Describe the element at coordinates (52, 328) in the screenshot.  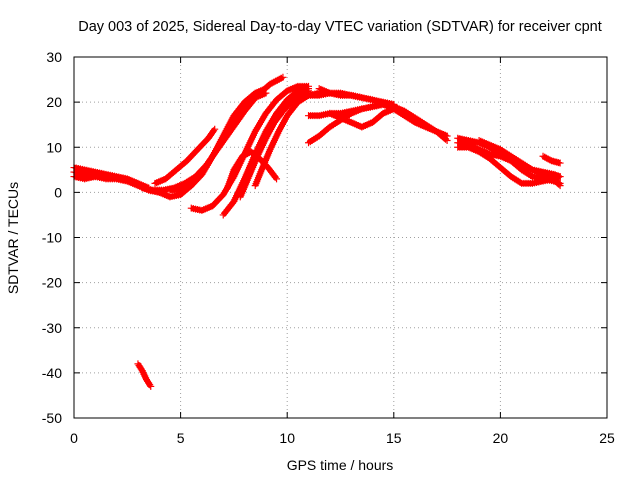
I see `y-tick-label: -30` at that location.